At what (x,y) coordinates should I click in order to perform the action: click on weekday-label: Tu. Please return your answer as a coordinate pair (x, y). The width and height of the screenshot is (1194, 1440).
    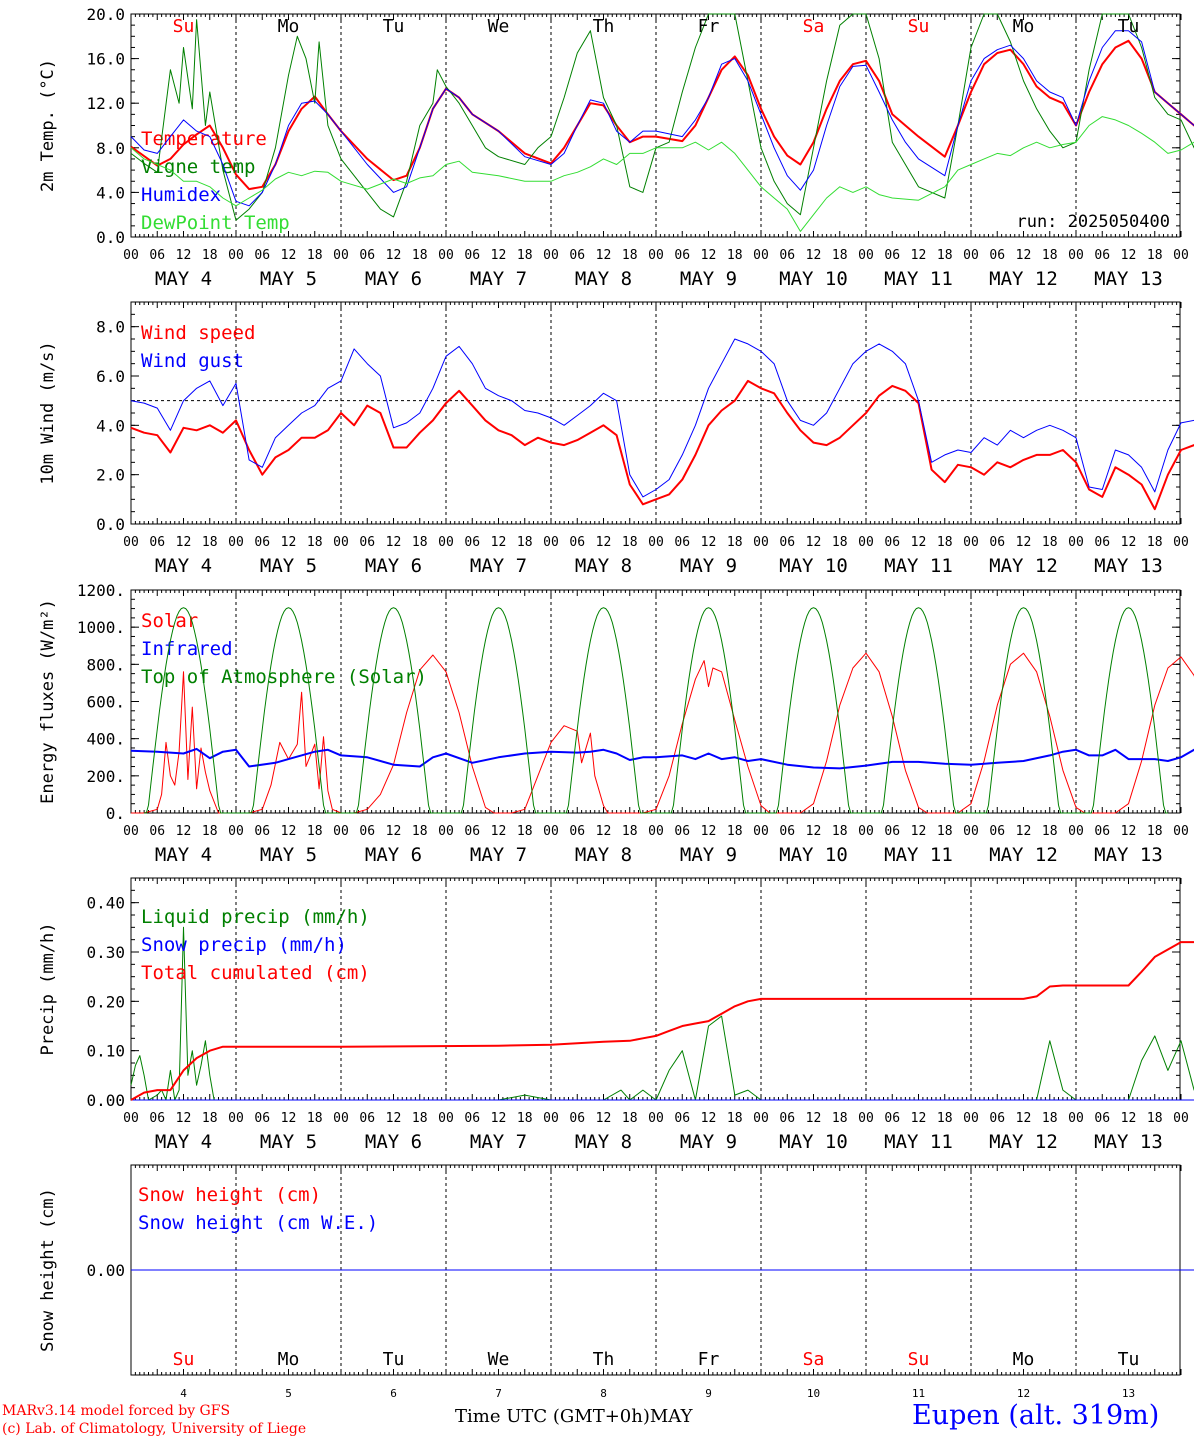
    Looking at the image, I should click on (394, 26).